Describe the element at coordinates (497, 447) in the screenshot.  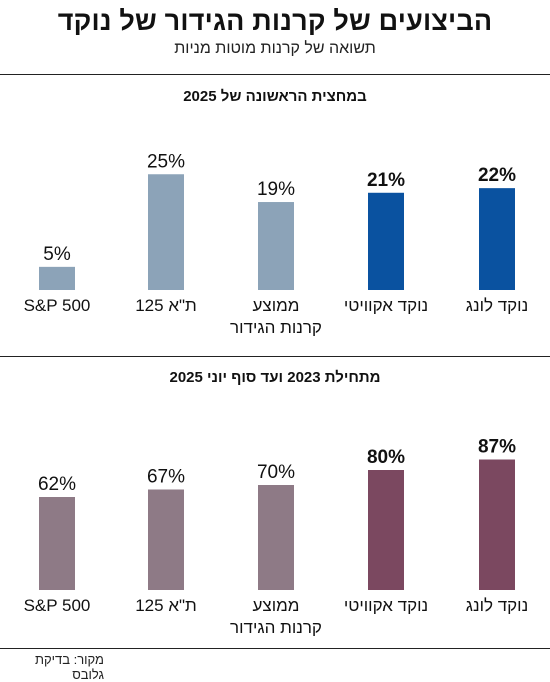
I see `value-label-1: 87%` at that location.